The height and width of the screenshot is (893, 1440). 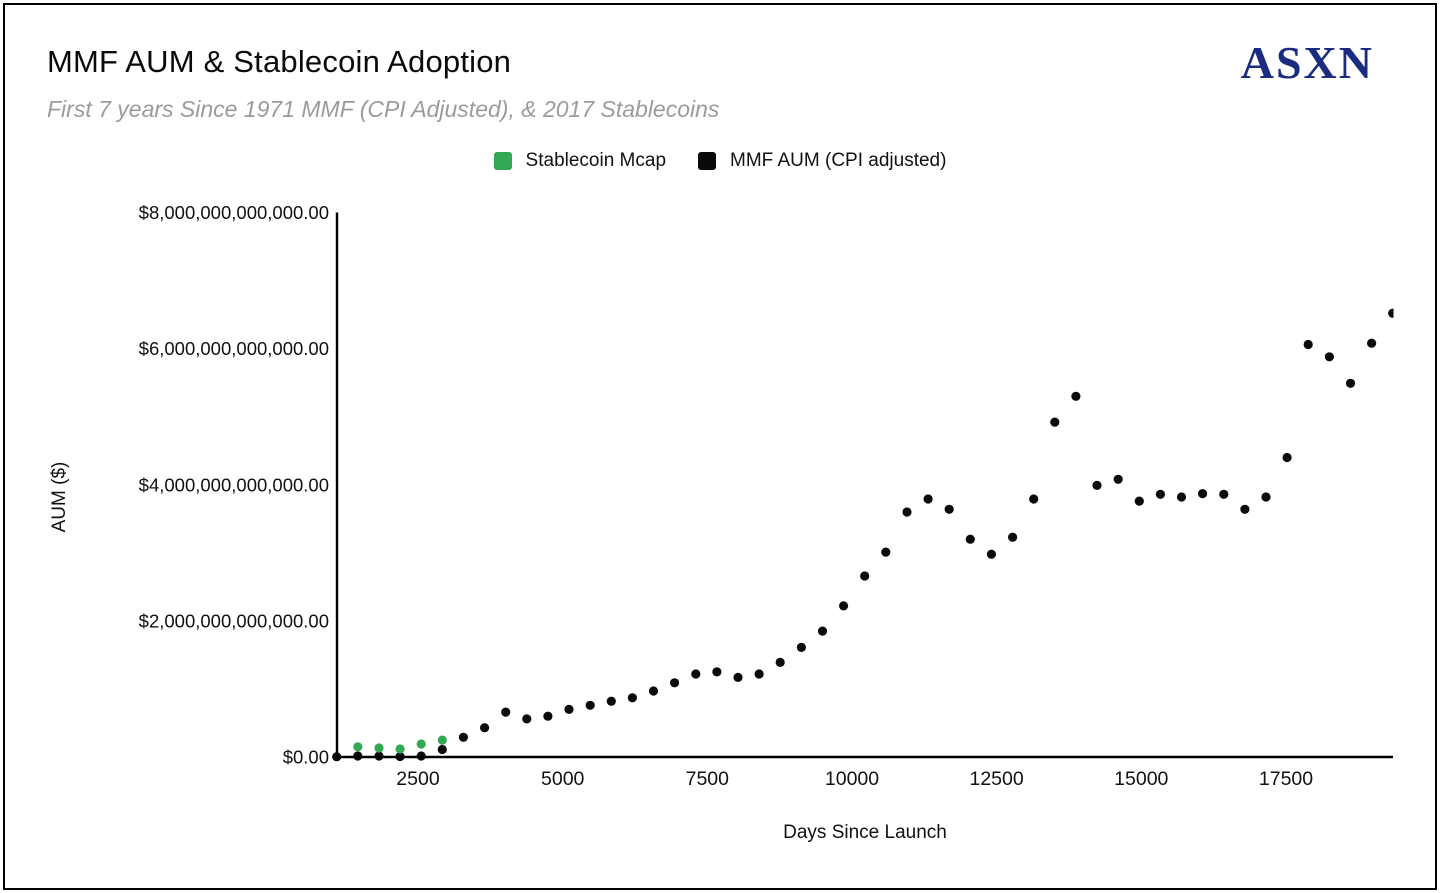 I want to click on y-tick-label: $8,000,000,000,000.00, so click(x=234, y=212).